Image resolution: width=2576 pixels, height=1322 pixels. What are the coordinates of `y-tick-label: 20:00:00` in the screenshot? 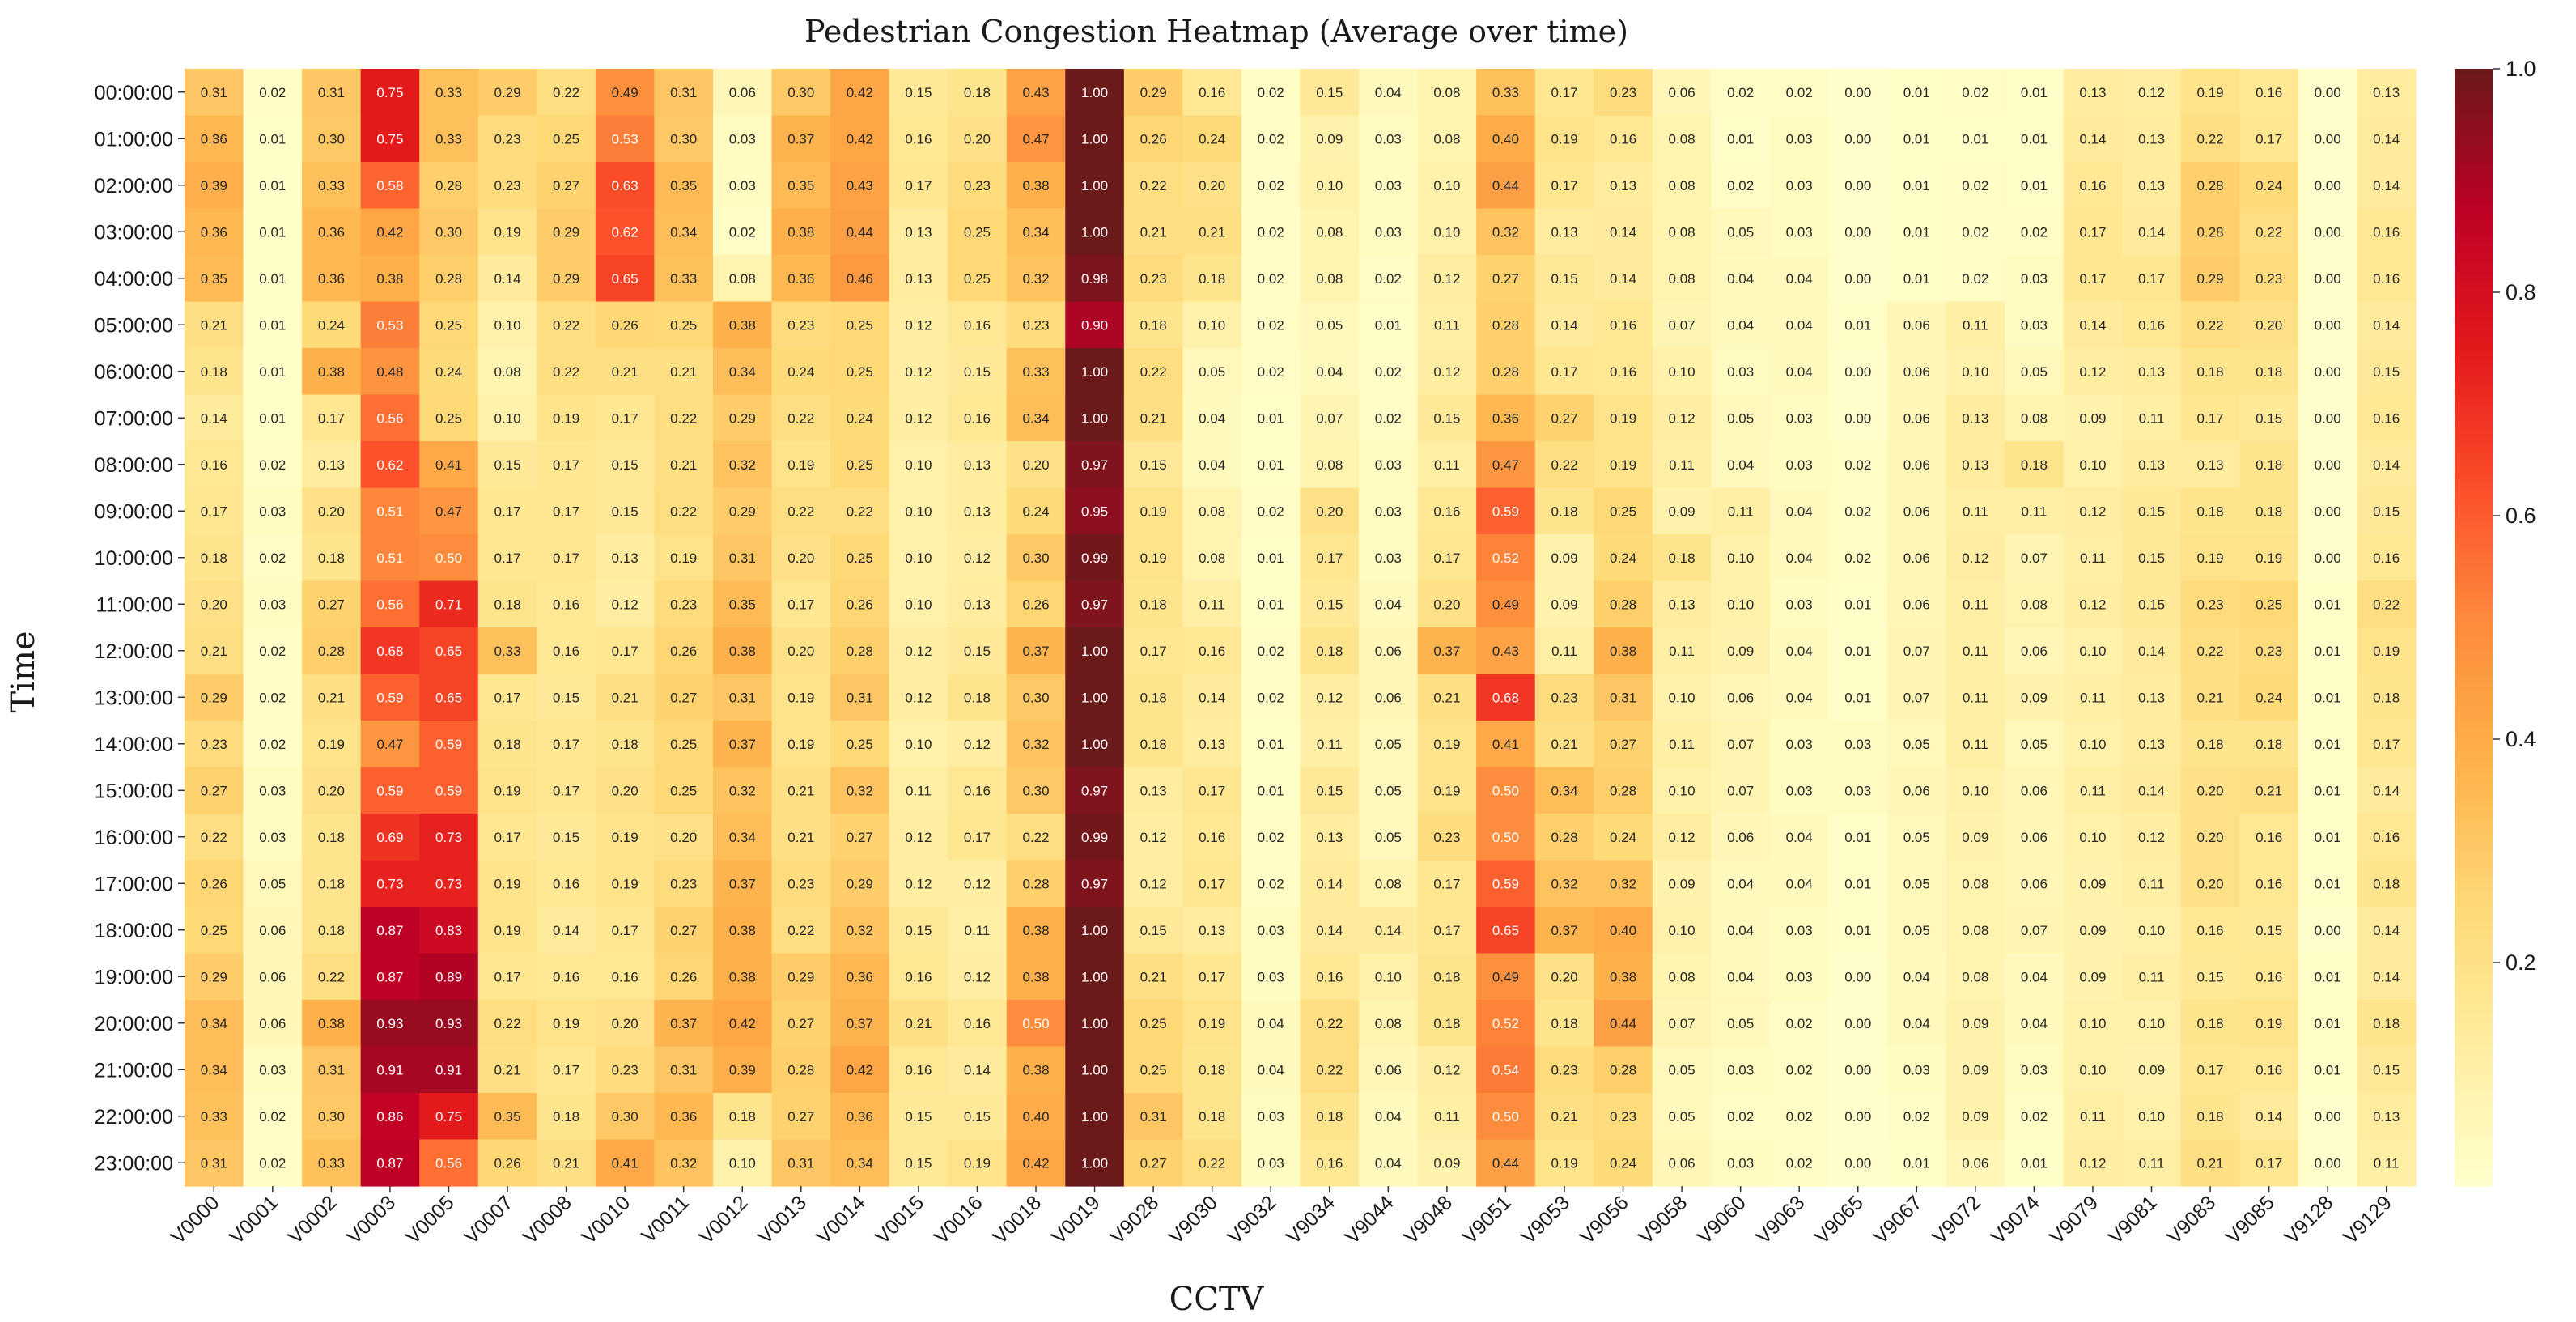 It's located at (134, 1024).